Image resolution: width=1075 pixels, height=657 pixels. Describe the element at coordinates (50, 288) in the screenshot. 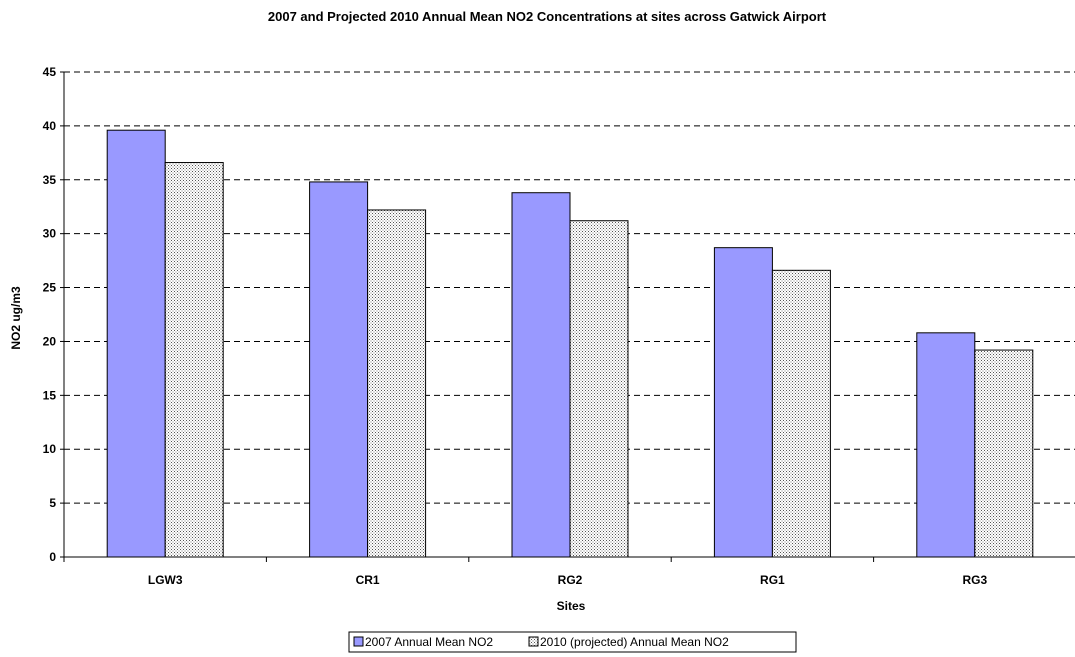

I see `y-tick-label: 25` at that location.